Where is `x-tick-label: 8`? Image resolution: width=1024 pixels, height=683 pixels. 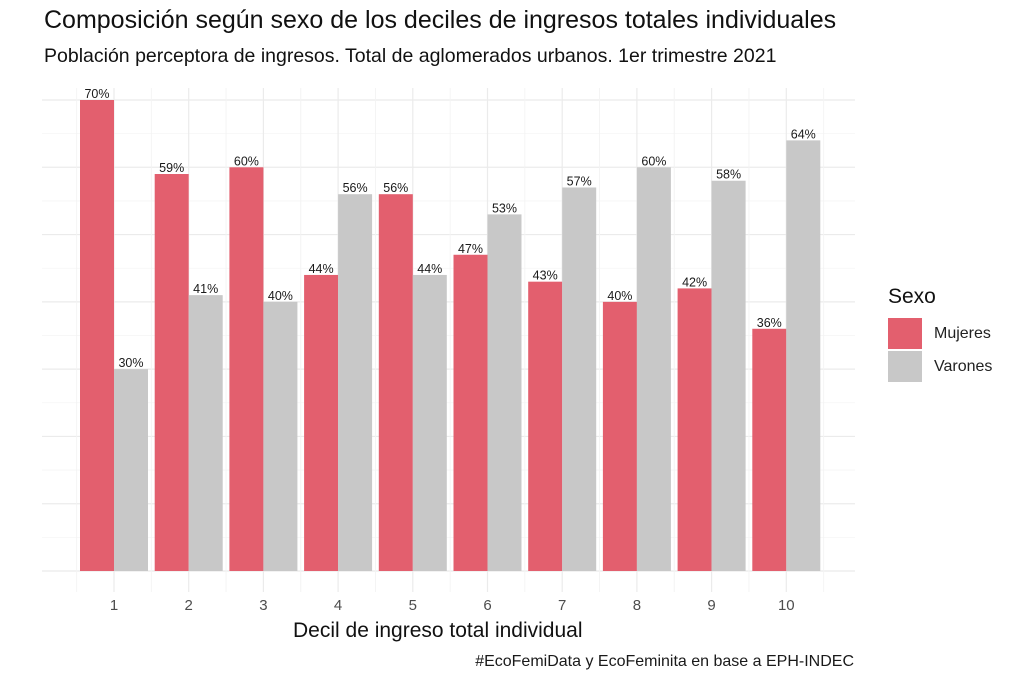
x-tick-label: 8 is located at coordinates (637, 605).